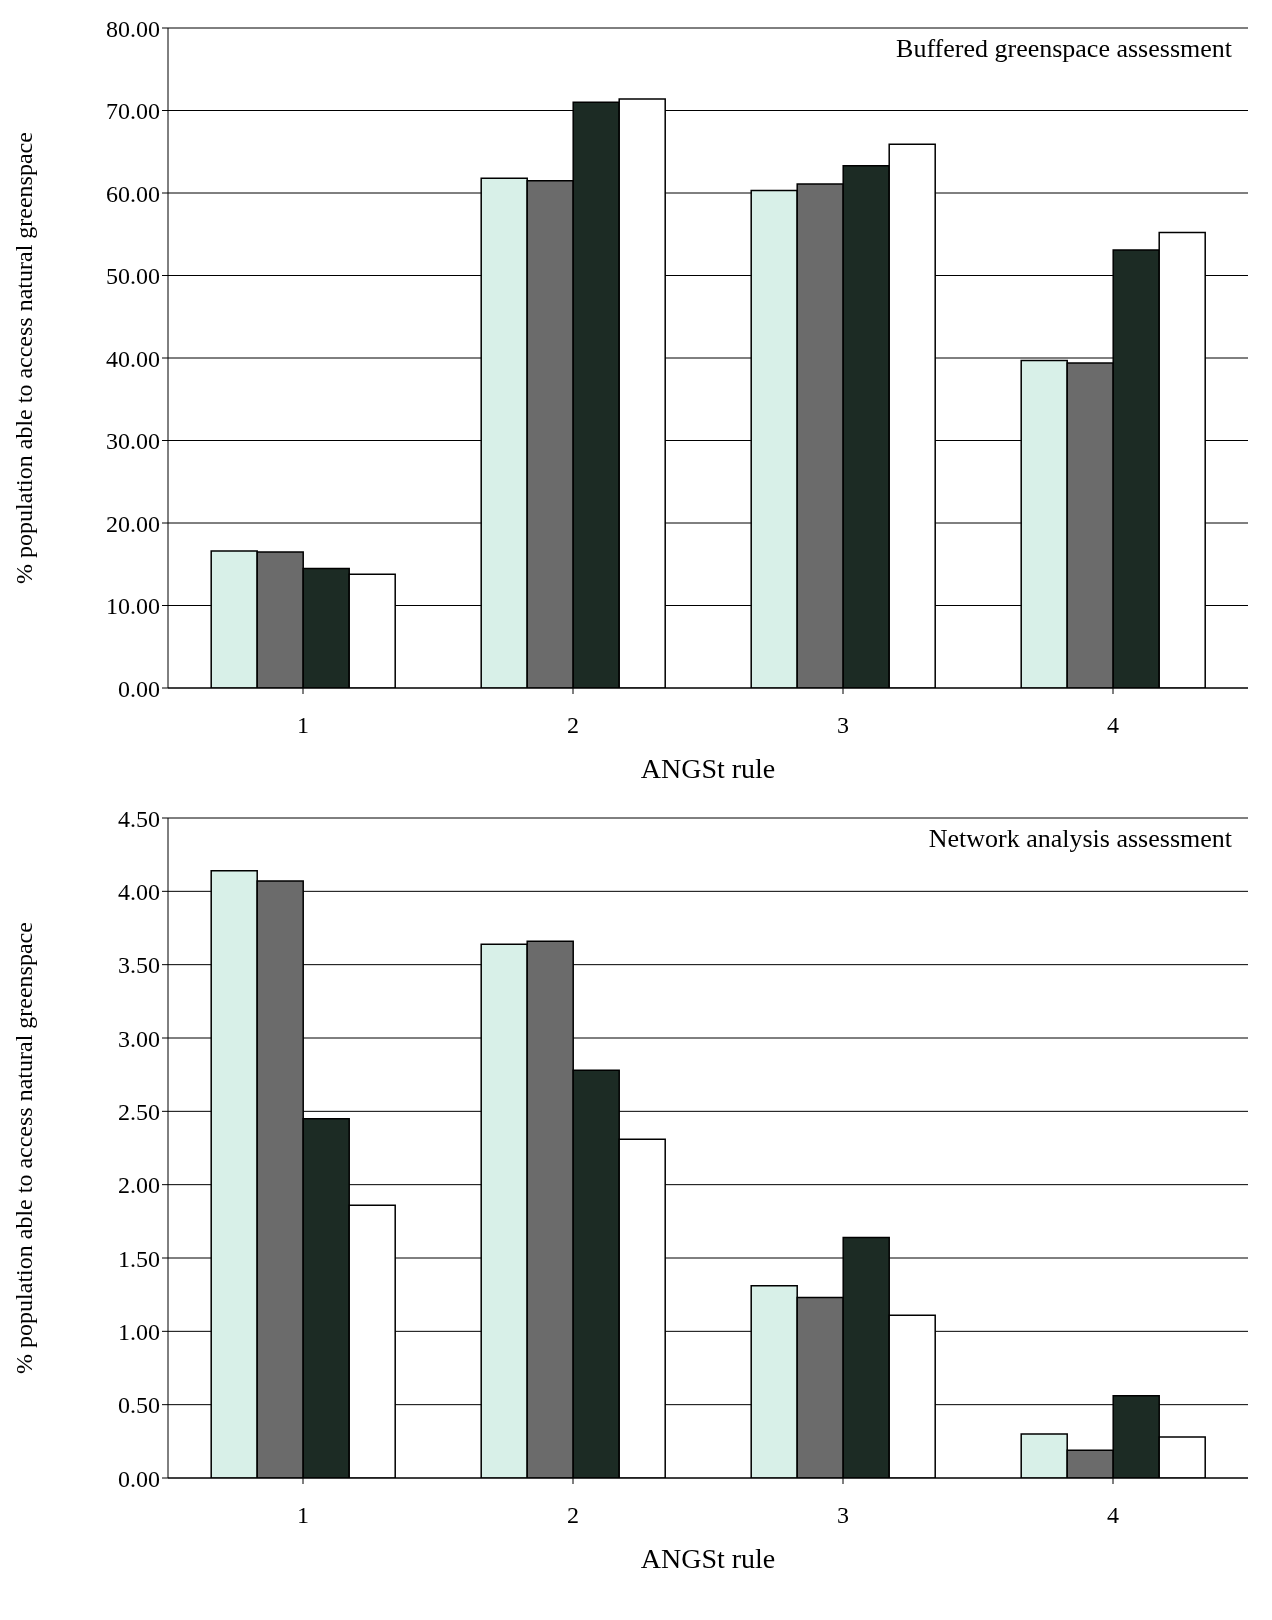 The image size is (1272, 1620). I want to click on y-tick-label: 10.00, so click(133, 606).